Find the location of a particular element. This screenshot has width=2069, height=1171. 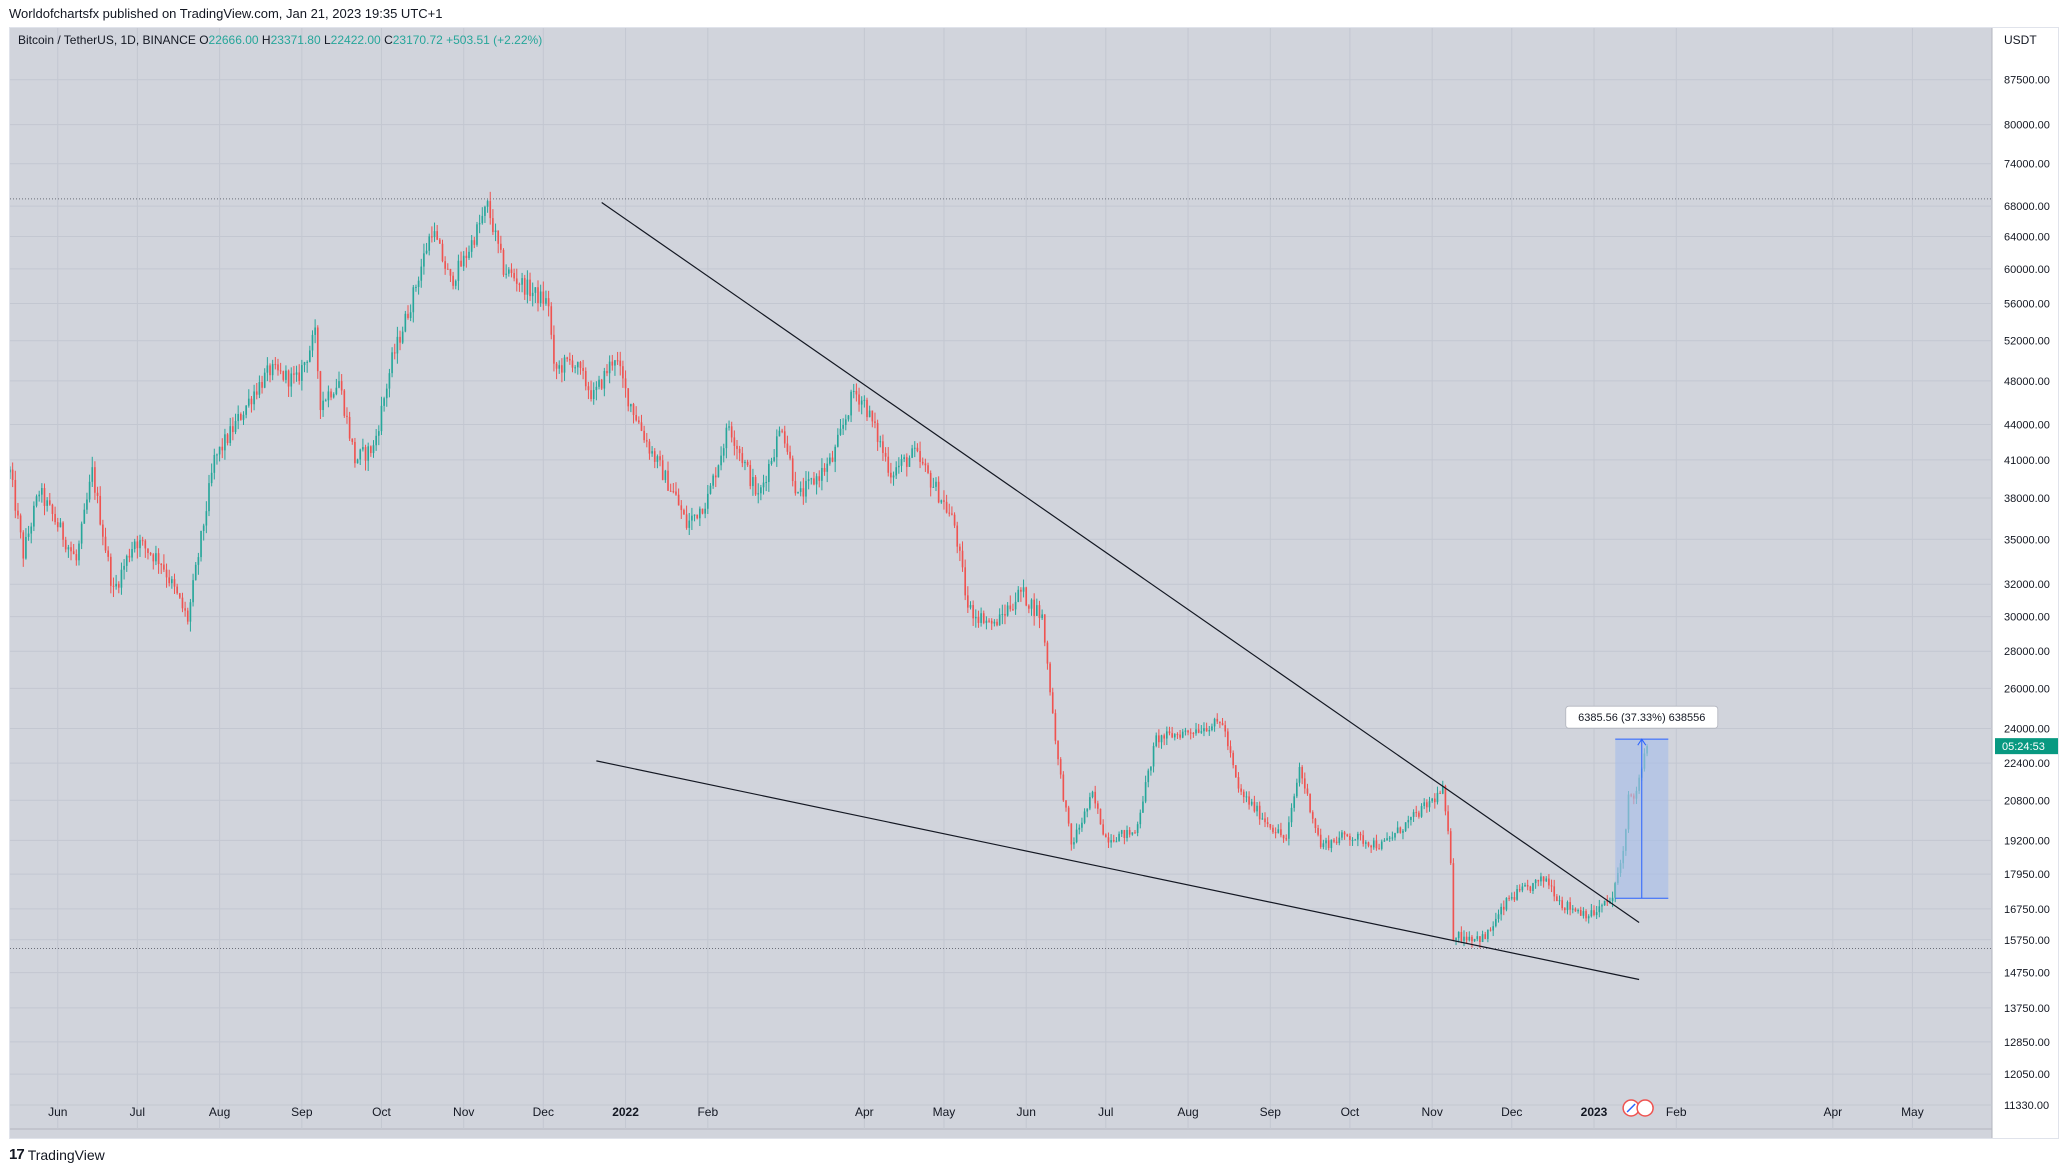

measure-label-text: 6385.56 (37.33%) 638556 is located at coordinates (1641, 718).